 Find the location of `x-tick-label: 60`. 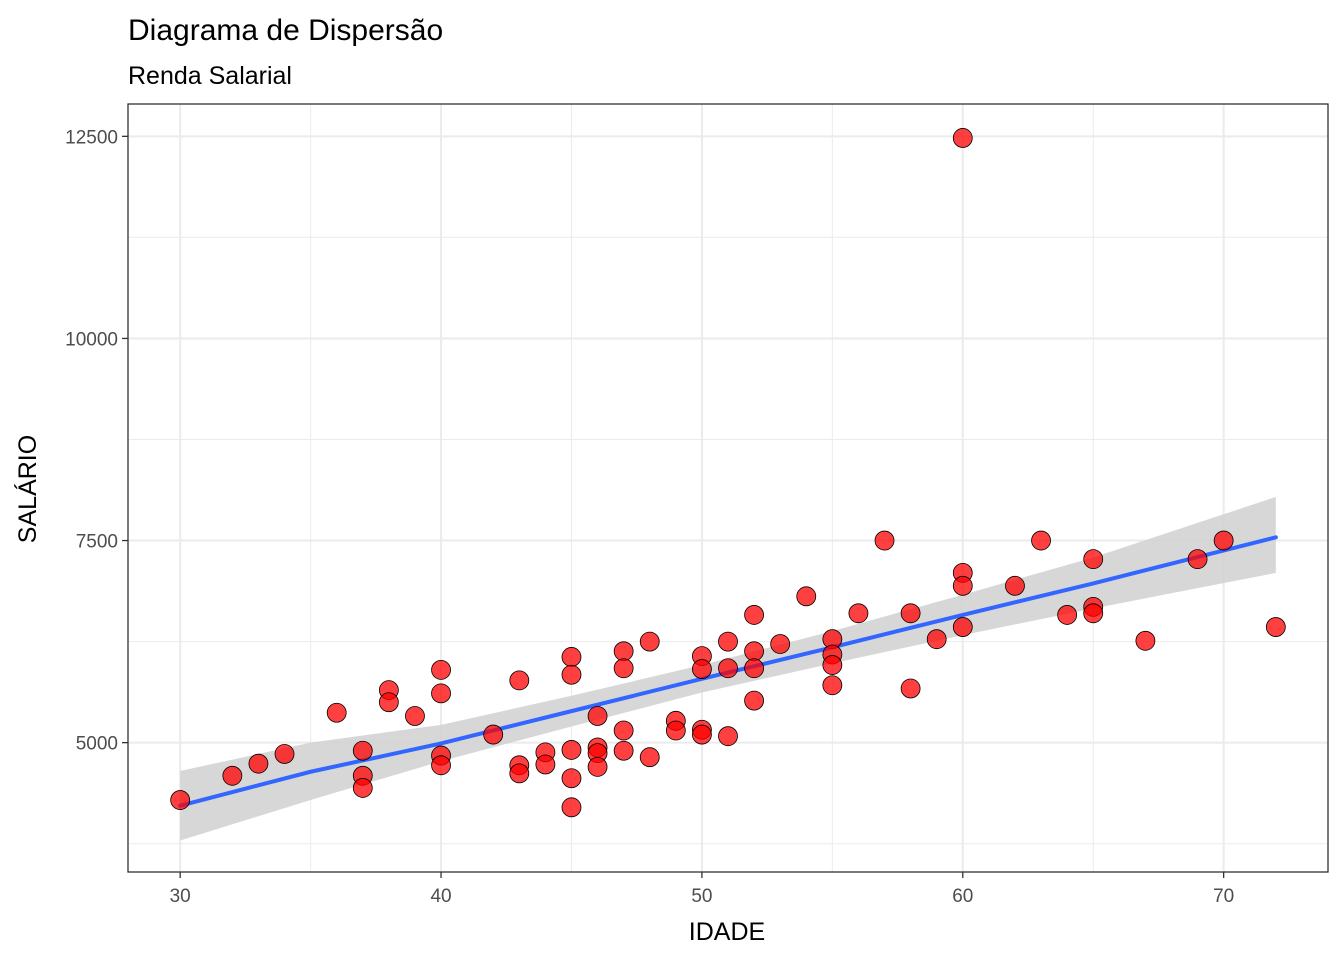

x-tick-label: 60 is located at coordinates (962, 896).